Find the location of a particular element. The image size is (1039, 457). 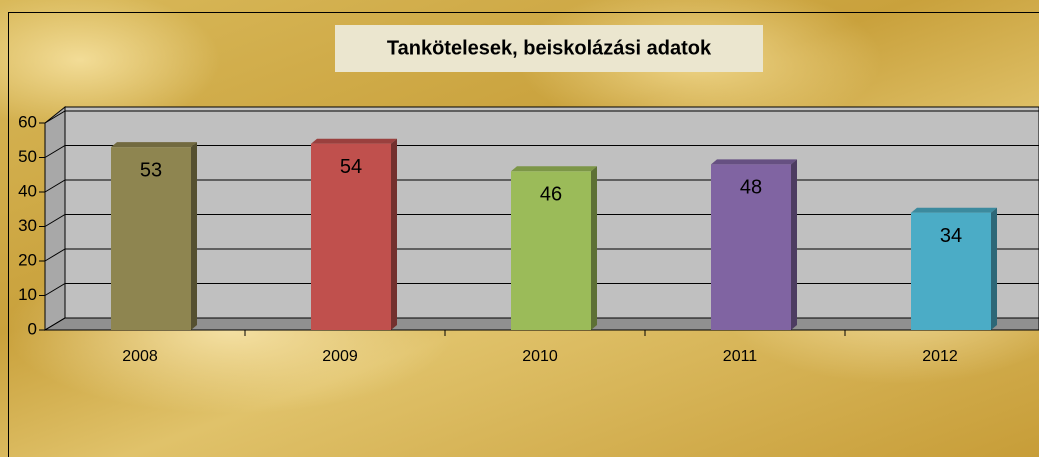

y-tick-label: 30 is located at coordinates (27, 225).